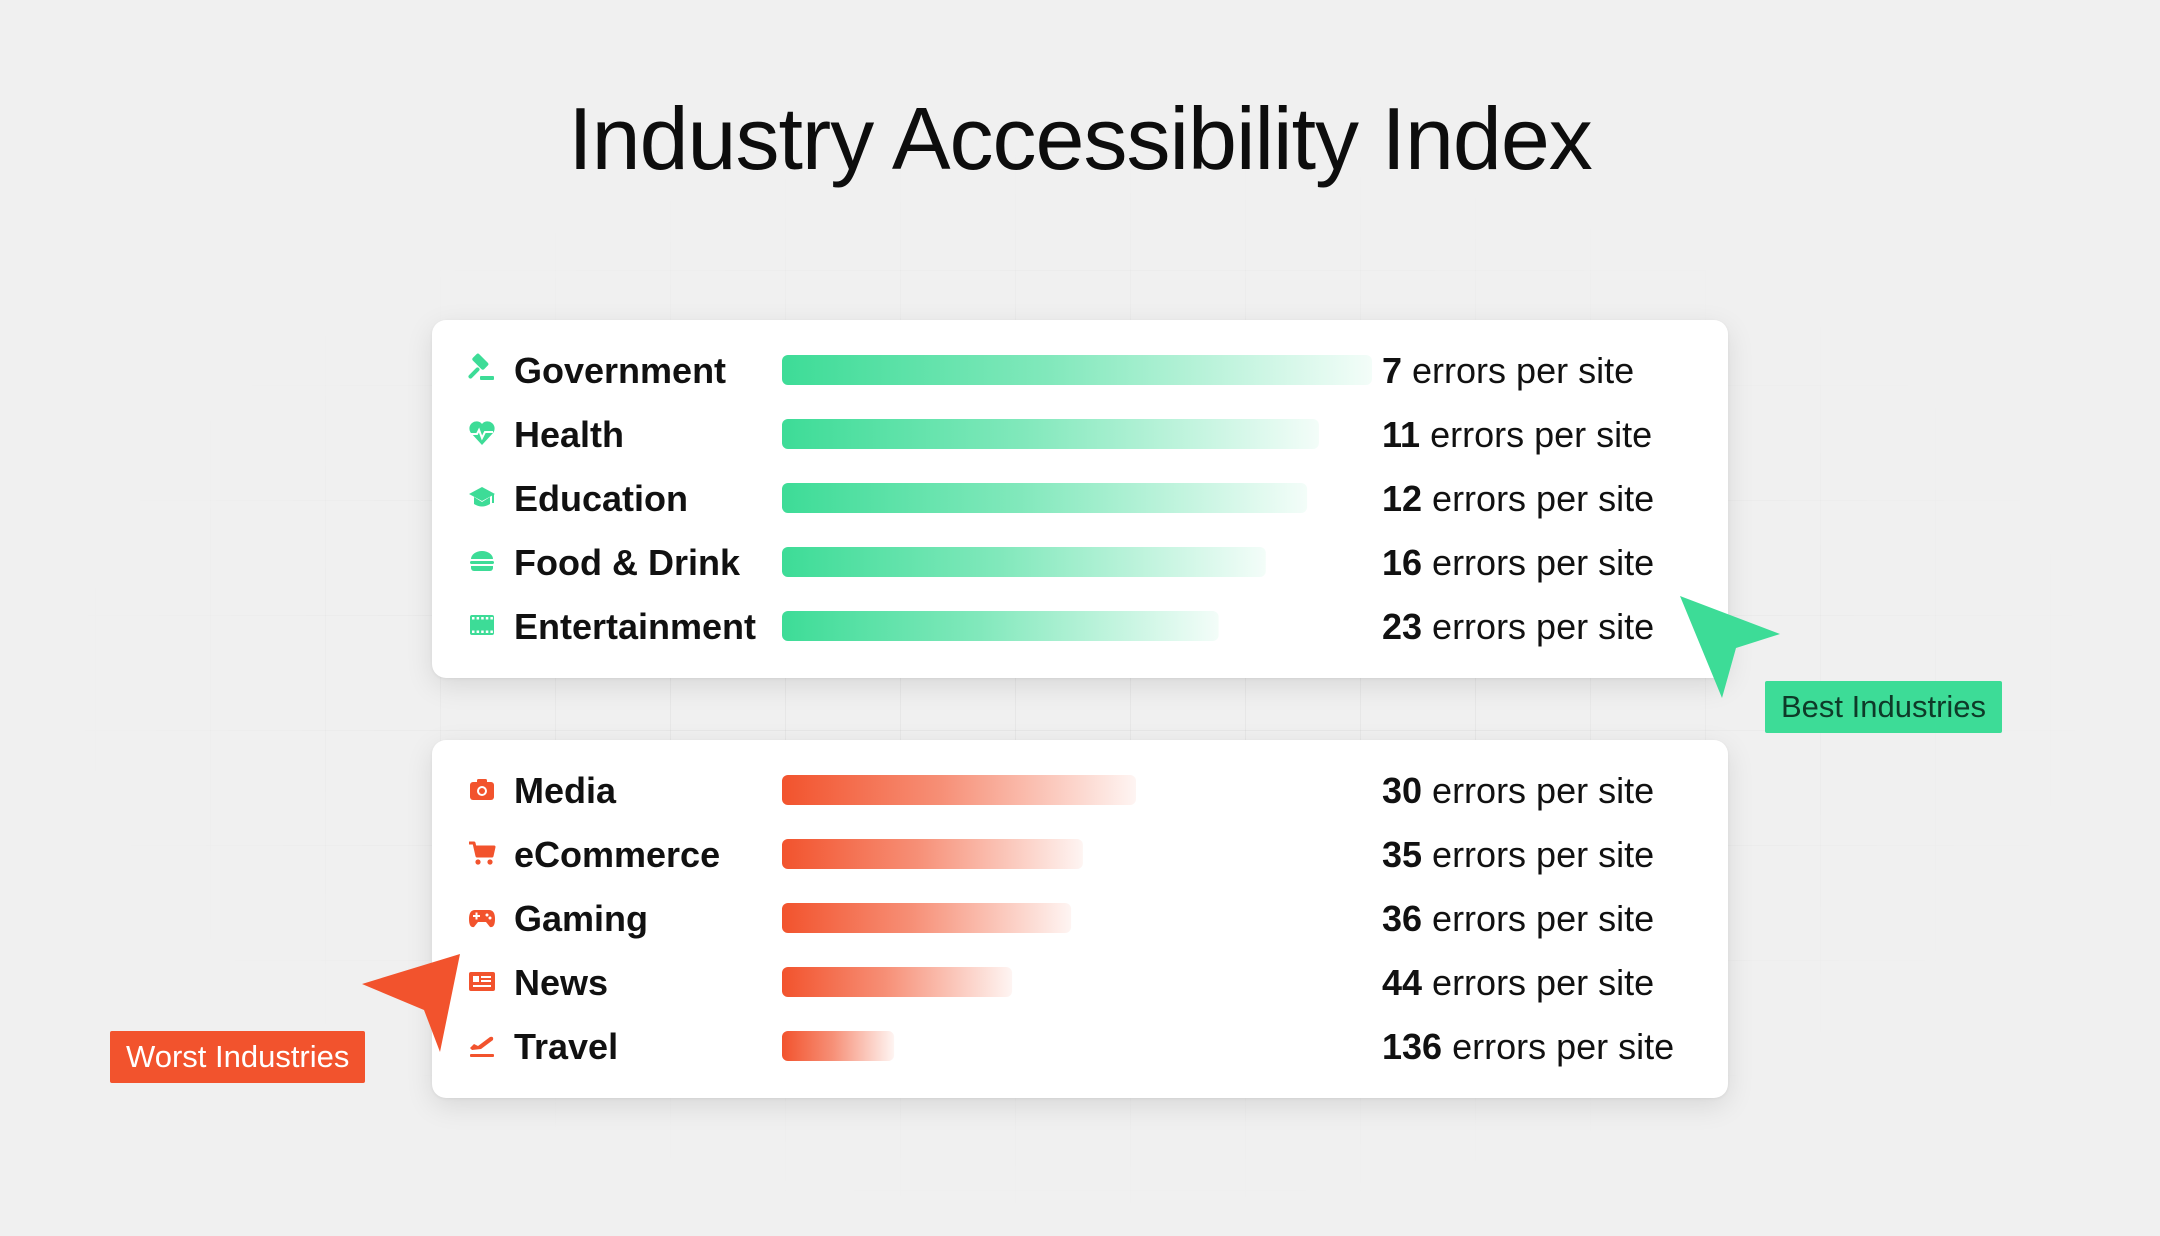 This screenshot has height=1236, width=2160. Describe the element at coordinates (620, 370) in the screenshot. I see `category-label: Government` at that location.